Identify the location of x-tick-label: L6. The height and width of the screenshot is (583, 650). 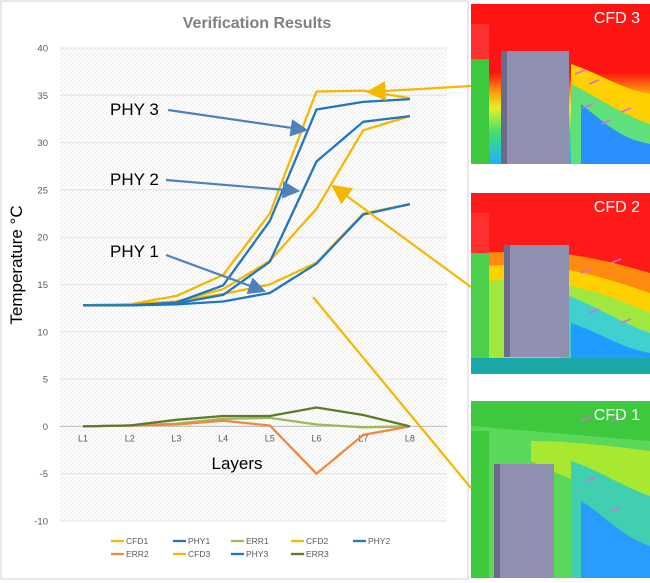
(316, 438).